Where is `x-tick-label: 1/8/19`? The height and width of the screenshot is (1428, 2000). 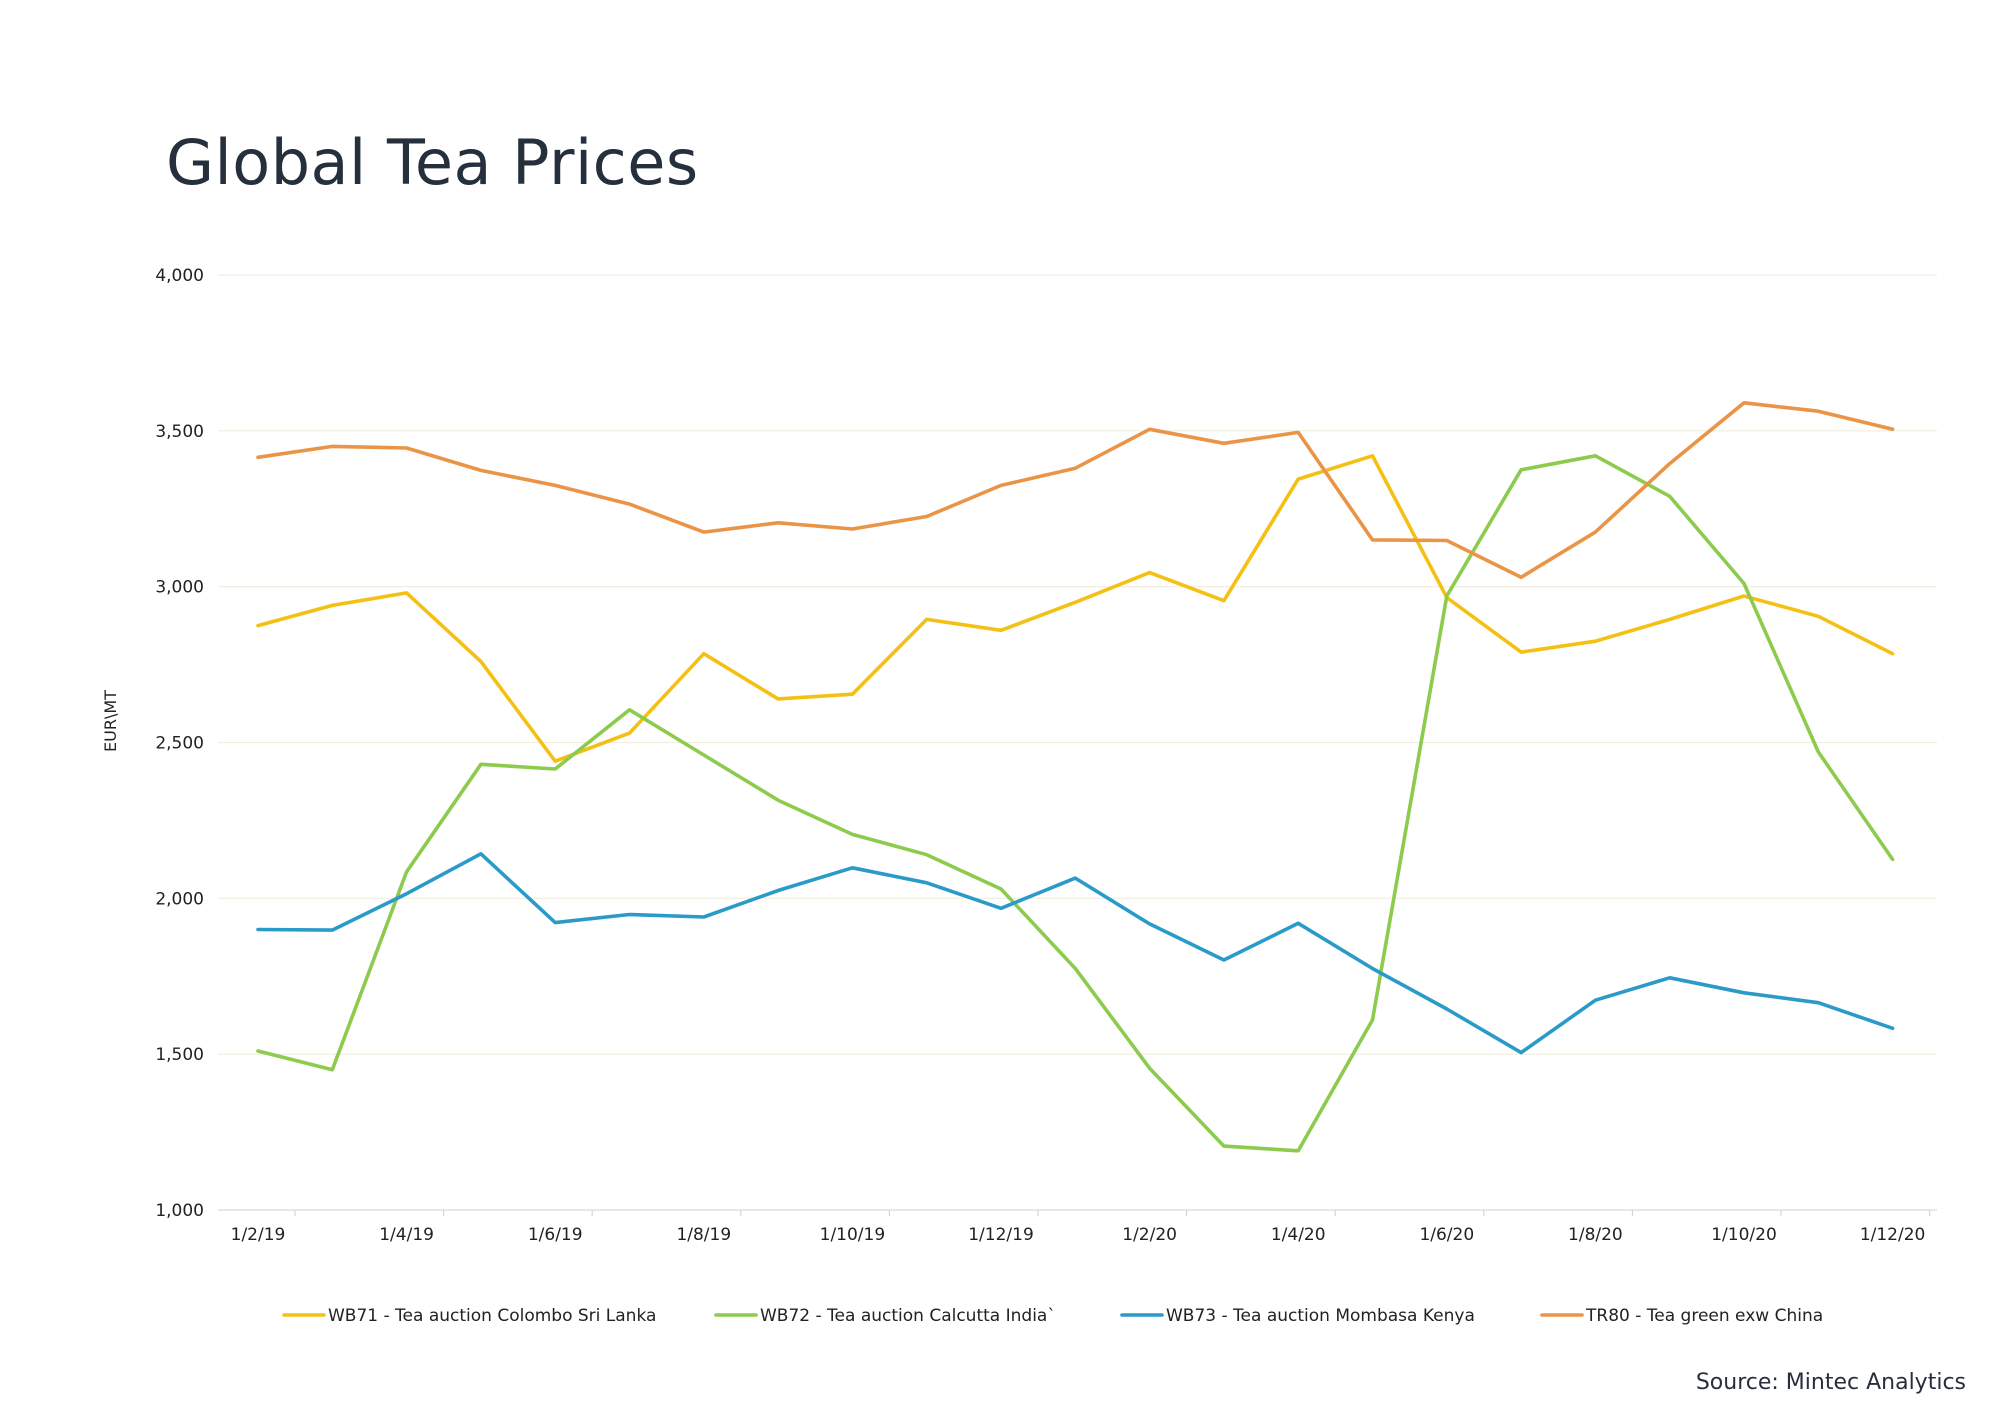 x-tick-label: 1/8/19 is located at coordinates (703, 1235).